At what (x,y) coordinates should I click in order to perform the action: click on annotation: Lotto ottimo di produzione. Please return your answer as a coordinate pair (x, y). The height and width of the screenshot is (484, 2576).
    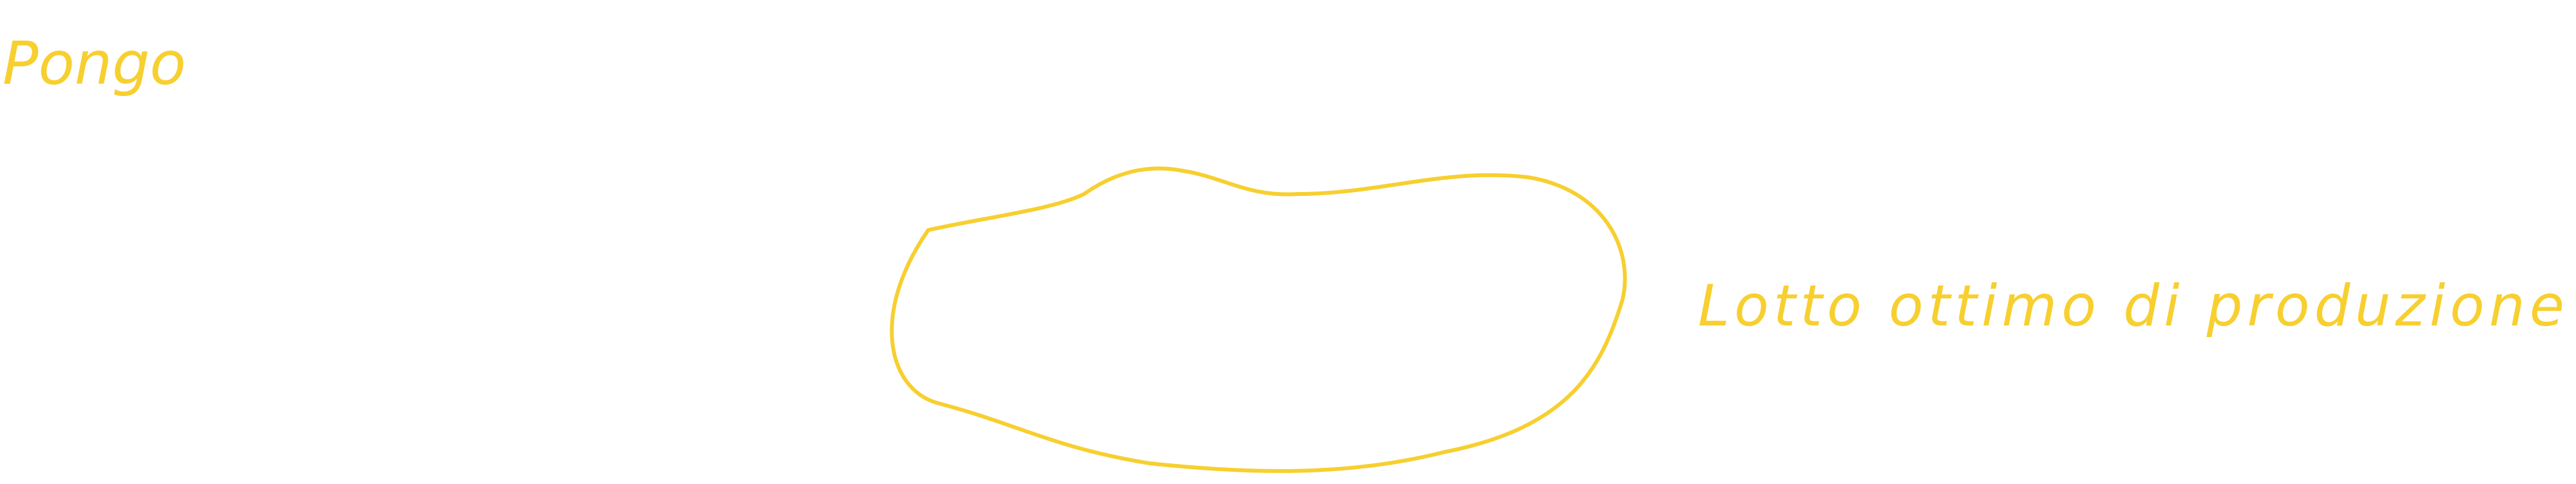
    Looking at the image, I should click on (2131, 306).